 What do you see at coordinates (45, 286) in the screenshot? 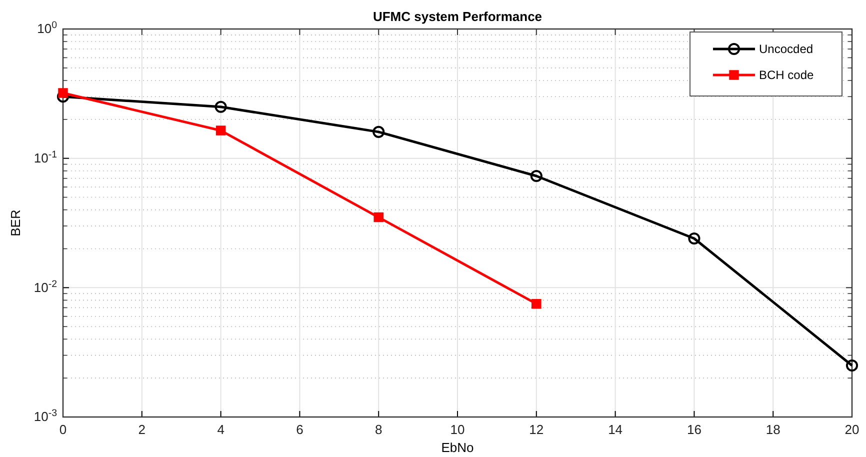
I see `y-tick-label: 10$^{-2}$` at bounding box center [45, 286].